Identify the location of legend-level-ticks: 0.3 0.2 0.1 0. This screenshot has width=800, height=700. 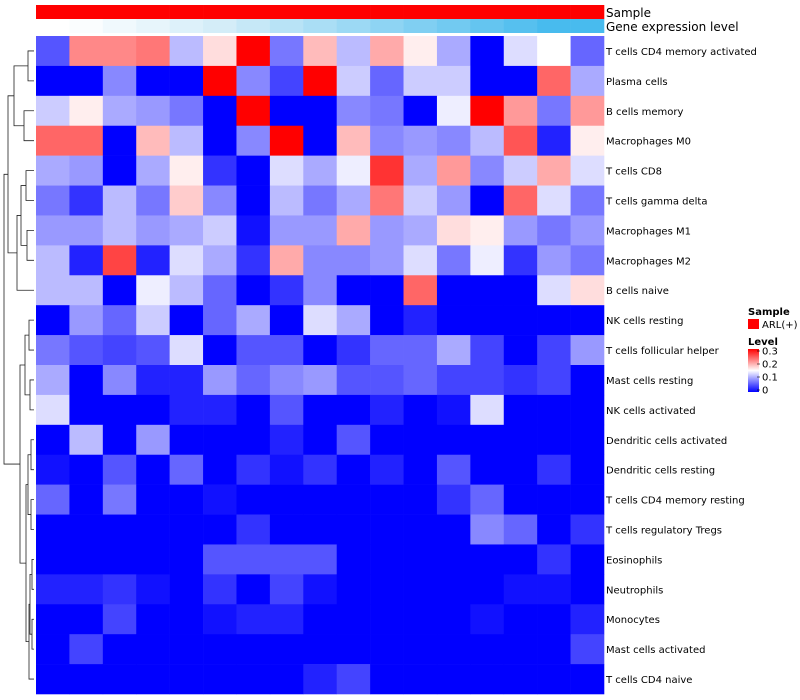
(767, 372).